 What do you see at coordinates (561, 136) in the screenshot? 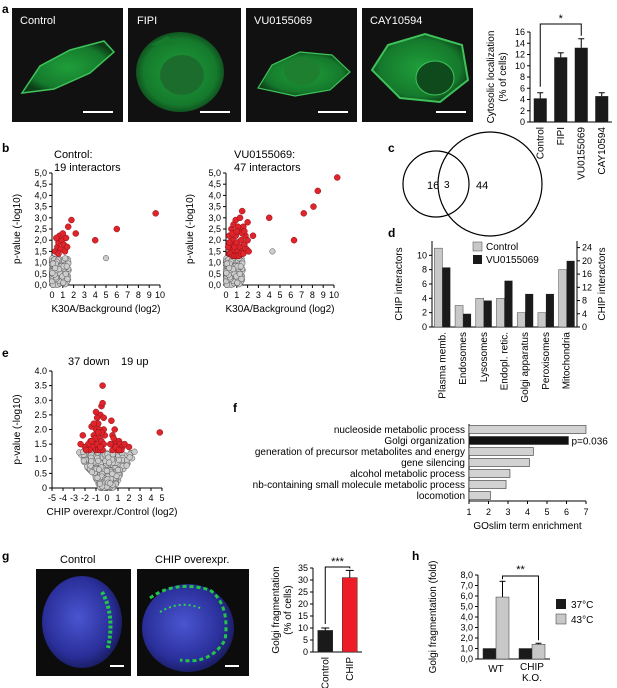
I see `x-tick-label: FIPI` at bounding box center [561, 136].